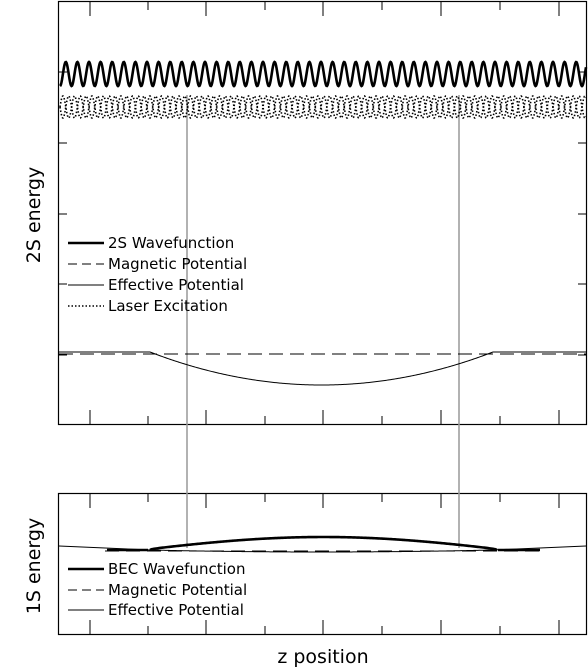 The width and height of the screenshot is (588, 669). What do you see at coordinates (323, 543) in the screenshot?
I see `bec-wavefunction-curve` at bounding box center [323, 543].